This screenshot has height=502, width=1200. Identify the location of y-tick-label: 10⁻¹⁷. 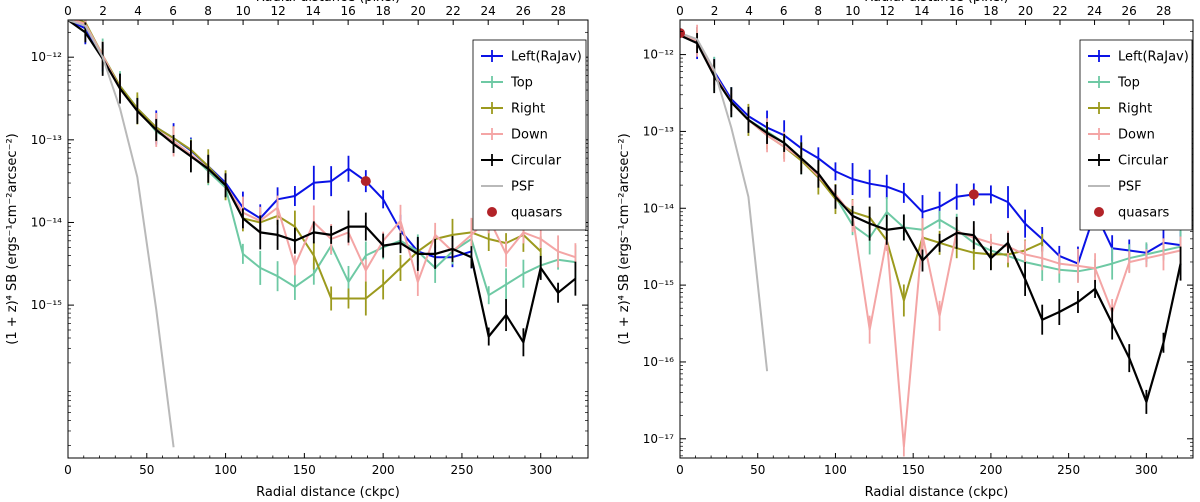
(658, 439).